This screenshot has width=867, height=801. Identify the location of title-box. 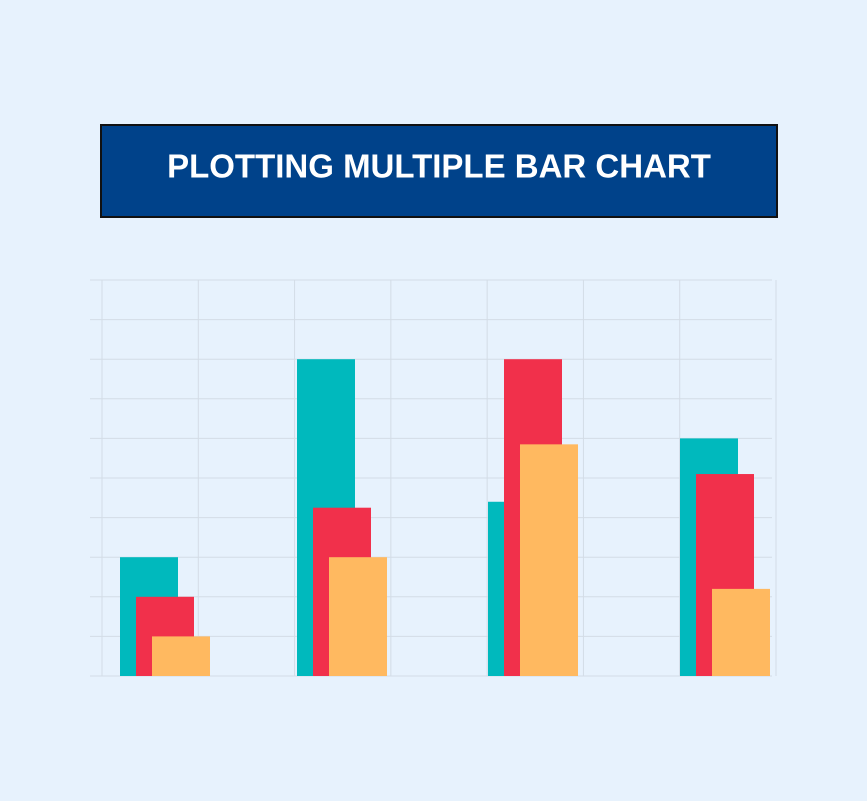
(439, 171).